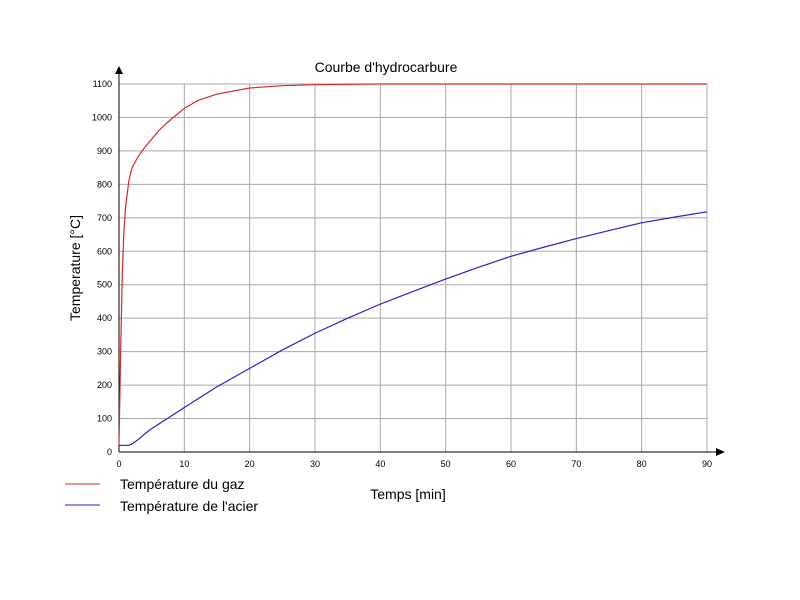  Describe the element at coordinates (109, 452) in the screenshot. I see `y-tick-label: 0` at that location.